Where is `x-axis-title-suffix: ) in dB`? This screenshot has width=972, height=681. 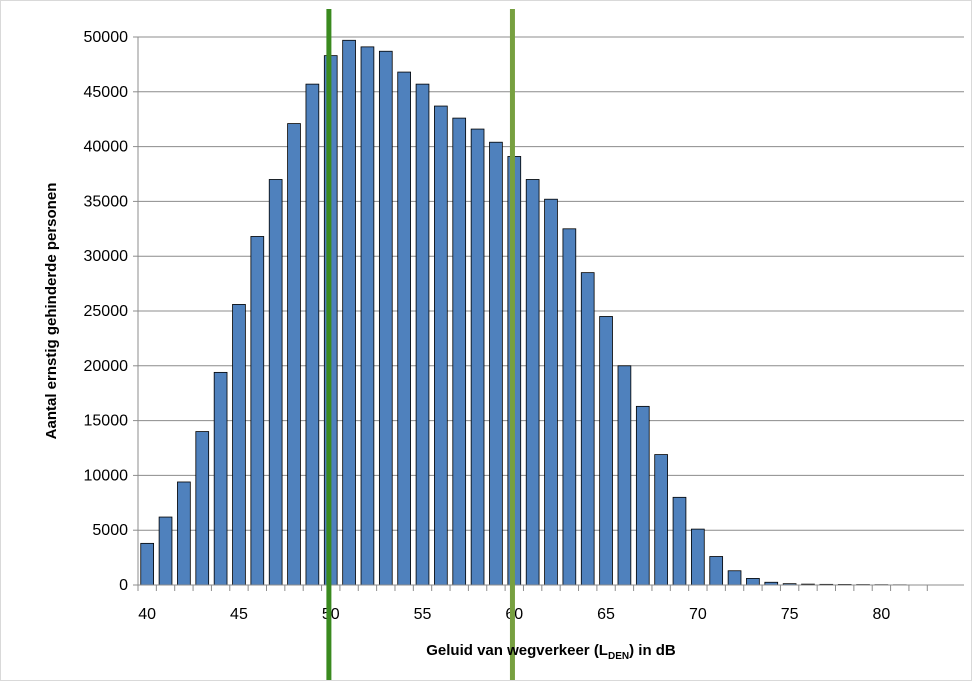 x-axis-title-suffix: ) in dB is located at coordinates (652, 650).